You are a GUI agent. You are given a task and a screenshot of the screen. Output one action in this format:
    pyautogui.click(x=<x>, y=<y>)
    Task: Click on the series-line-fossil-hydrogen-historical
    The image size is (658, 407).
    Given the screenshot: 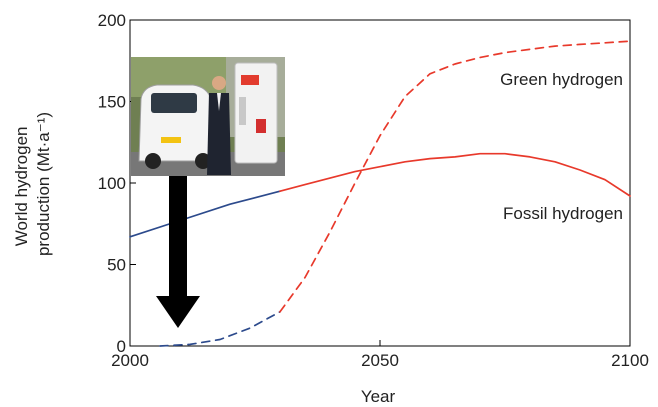 What is the action you would take?
    pyautogui.click(x=205, y=214)
    